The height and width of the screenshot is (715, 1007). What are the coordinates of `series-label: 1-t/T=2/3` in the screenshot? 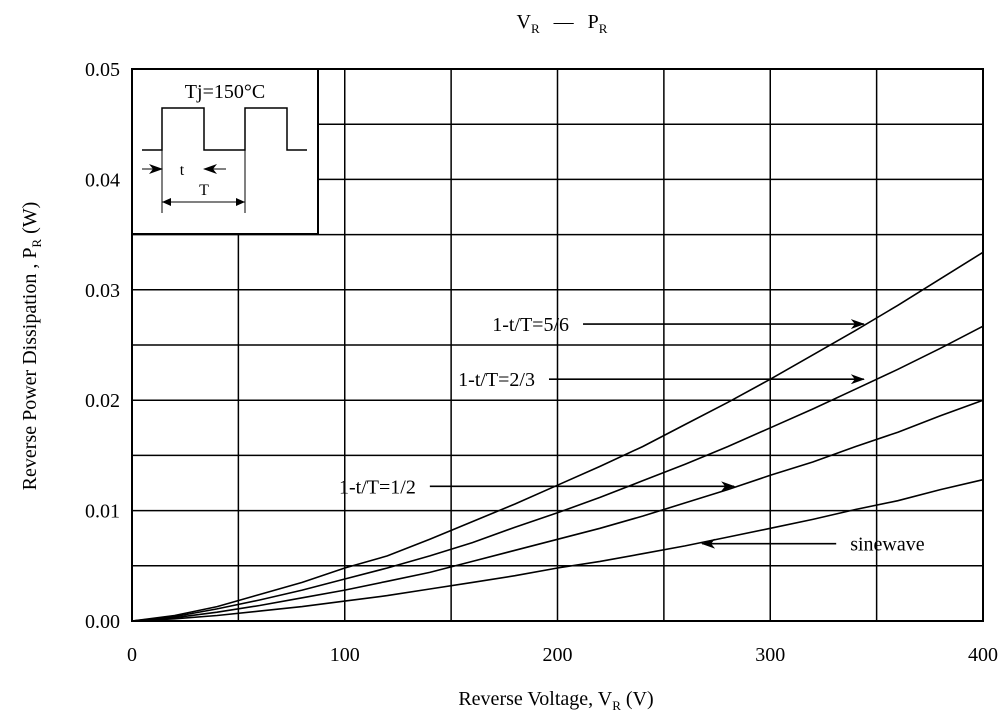 It's located at (496, 380).